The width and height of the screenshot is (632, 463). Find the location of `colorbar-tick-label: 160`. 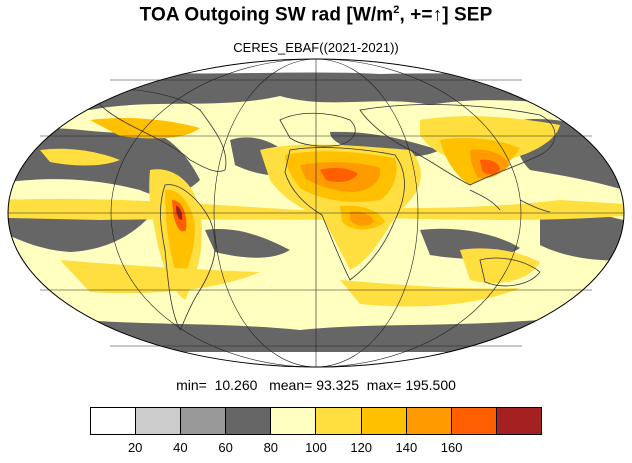

colorbar-tick-label: 160 is located at coordinates (451, 447).